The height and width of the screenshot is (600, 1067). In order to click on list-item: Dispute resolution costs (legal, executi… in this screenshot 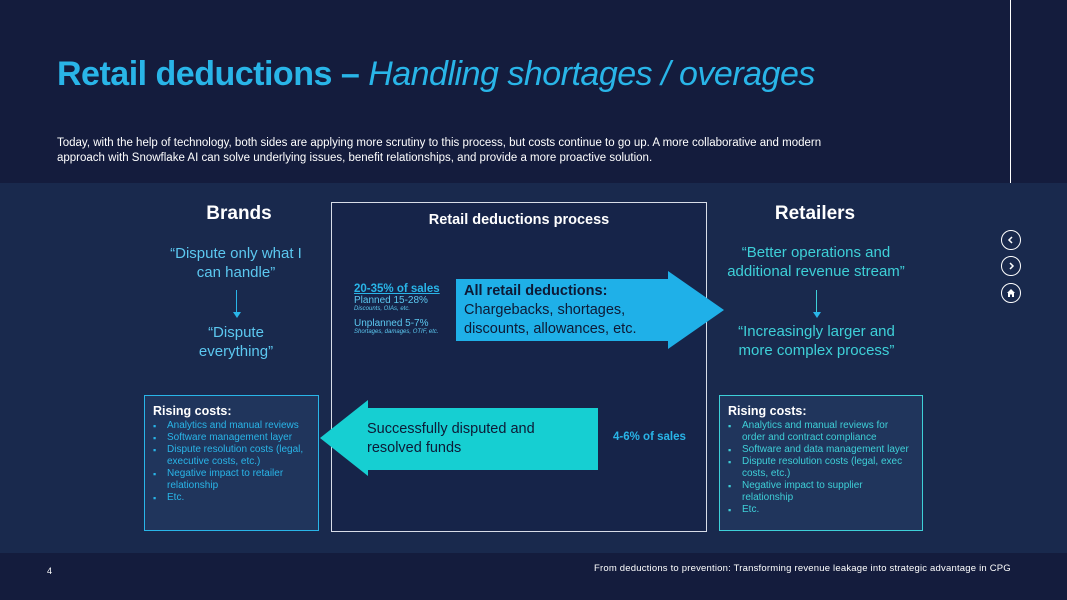, I will do `click(231, 456)`.